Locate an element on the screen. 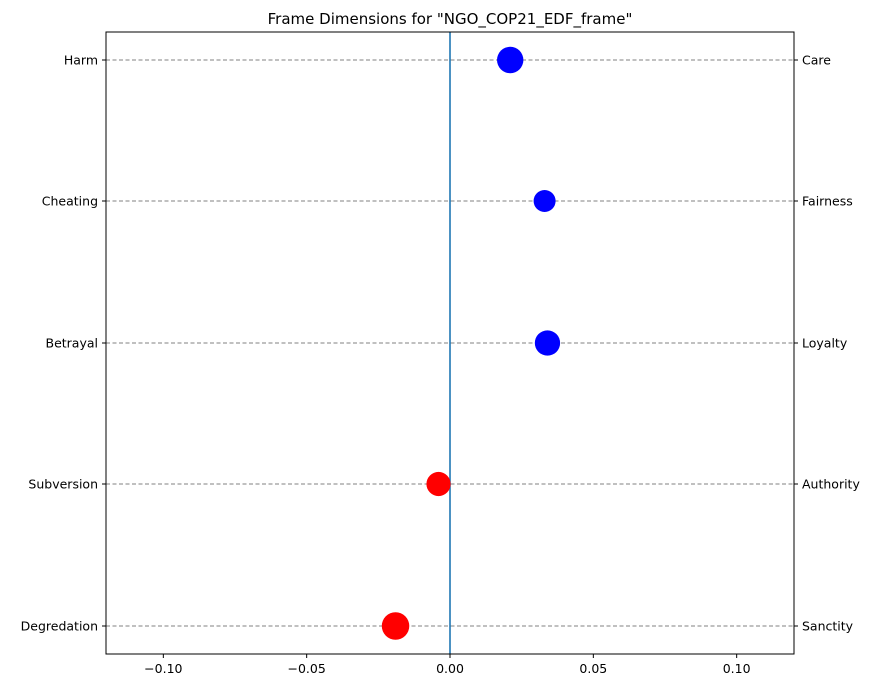  left-label-1: Cheating is located at coordinates (70, 201).